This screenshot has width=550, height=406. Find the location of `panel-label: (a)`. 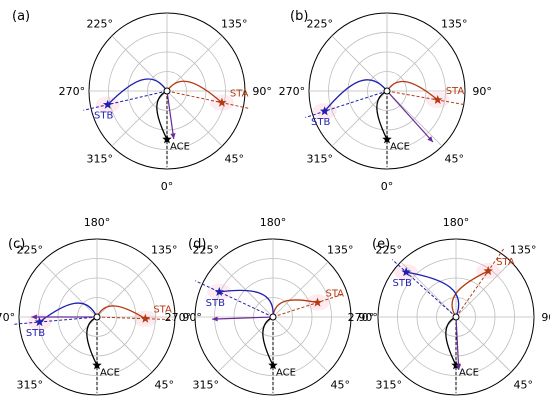

panel-label: (a) is located at coordinates (21, 16).